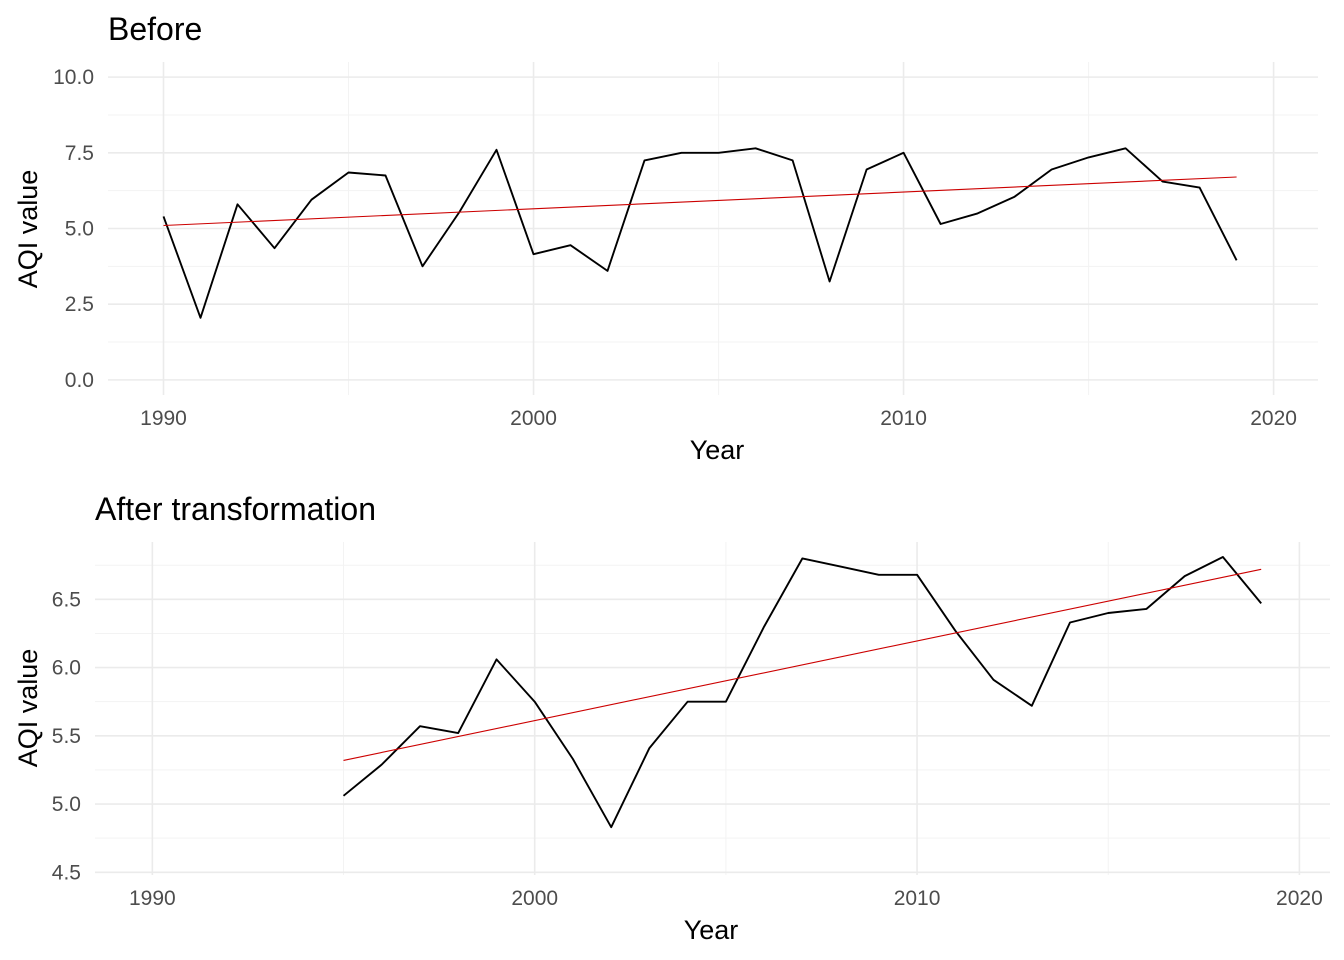  Describe the element at coordinates (66, 668) in the screenshot. I see `y-tick-label: 6.0` at that location.